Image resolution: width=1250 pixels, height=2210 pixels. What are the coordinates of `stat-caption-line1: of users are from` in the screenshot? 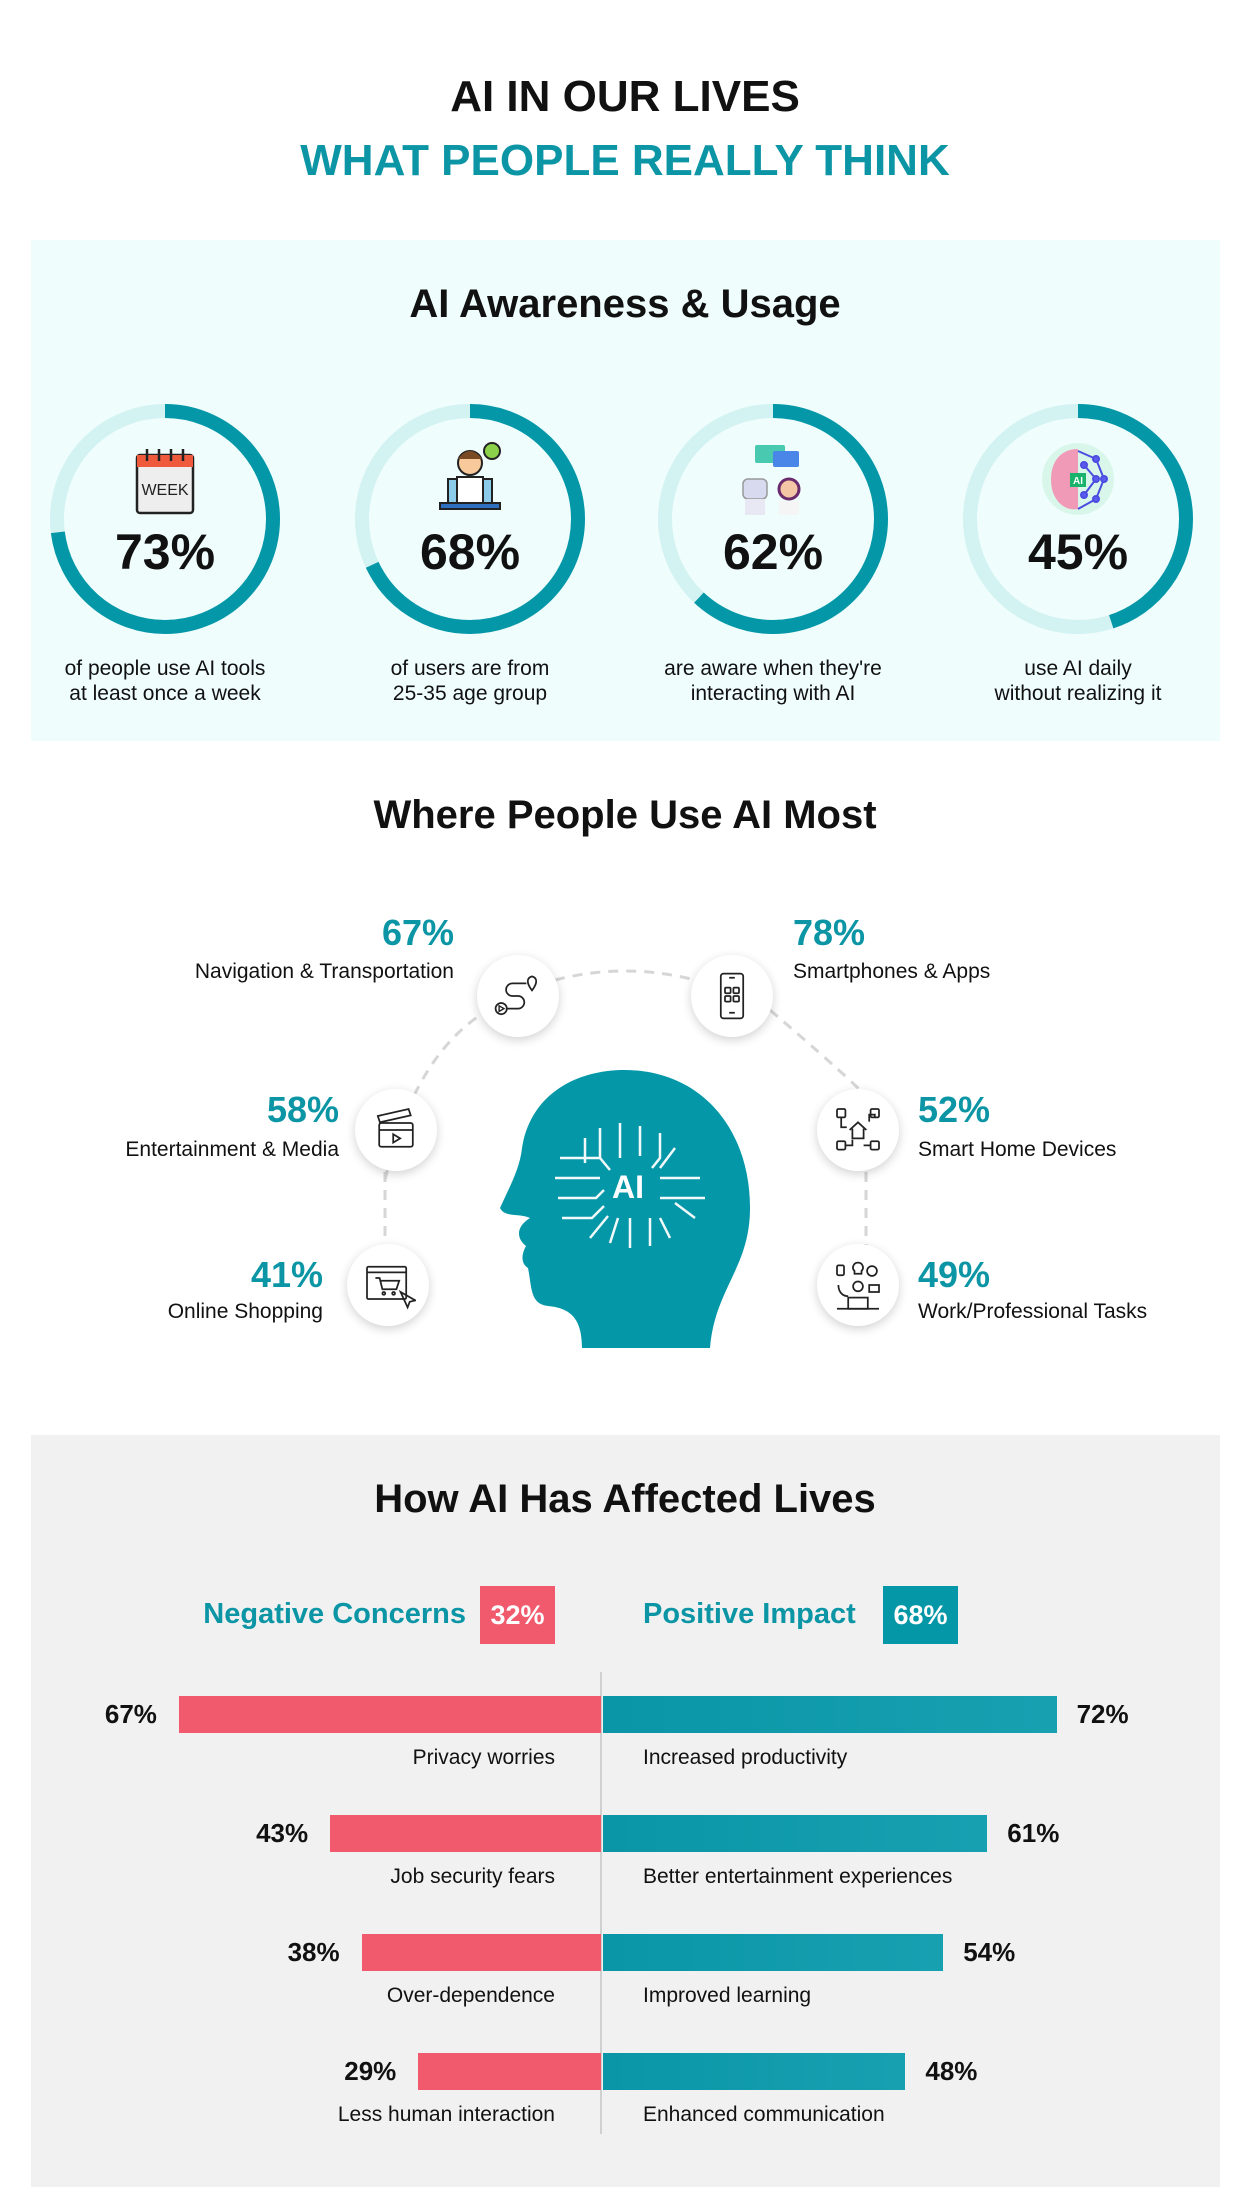 It's located at (470, 668).